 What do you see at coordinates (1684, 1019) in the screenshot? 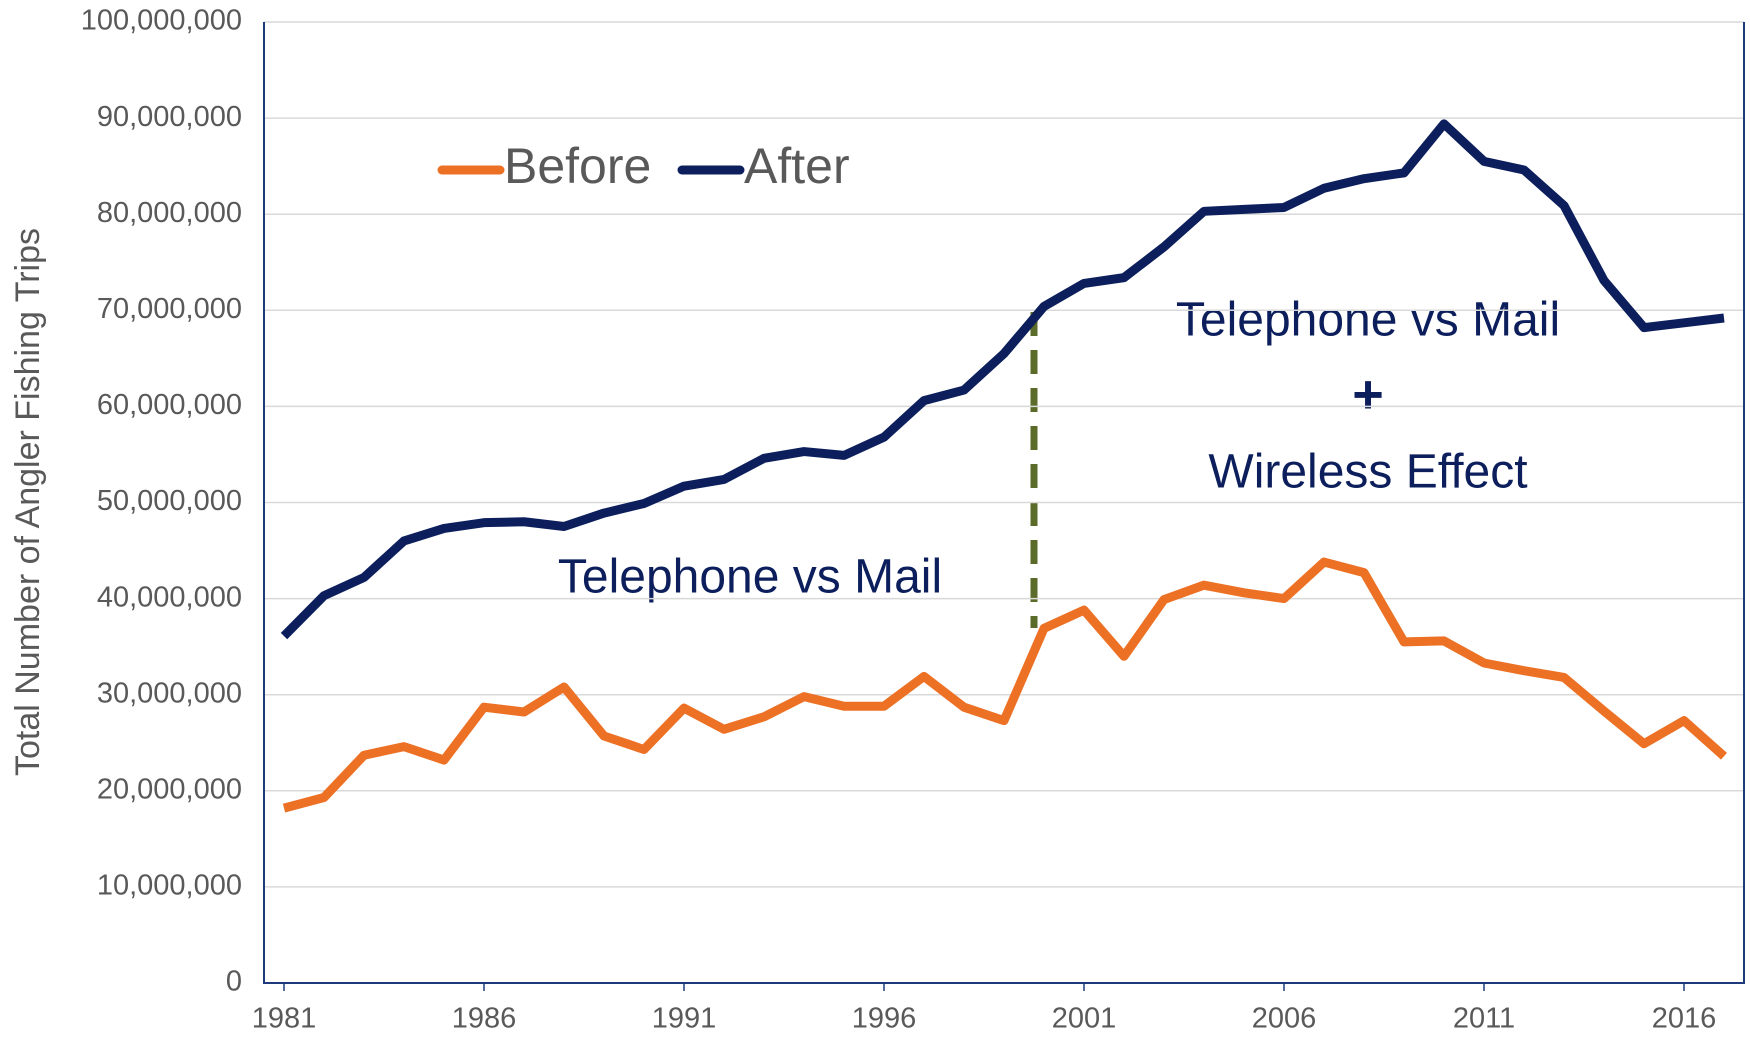
I see `x-tick-label: 2016` at bounding box center [1684, 1019].